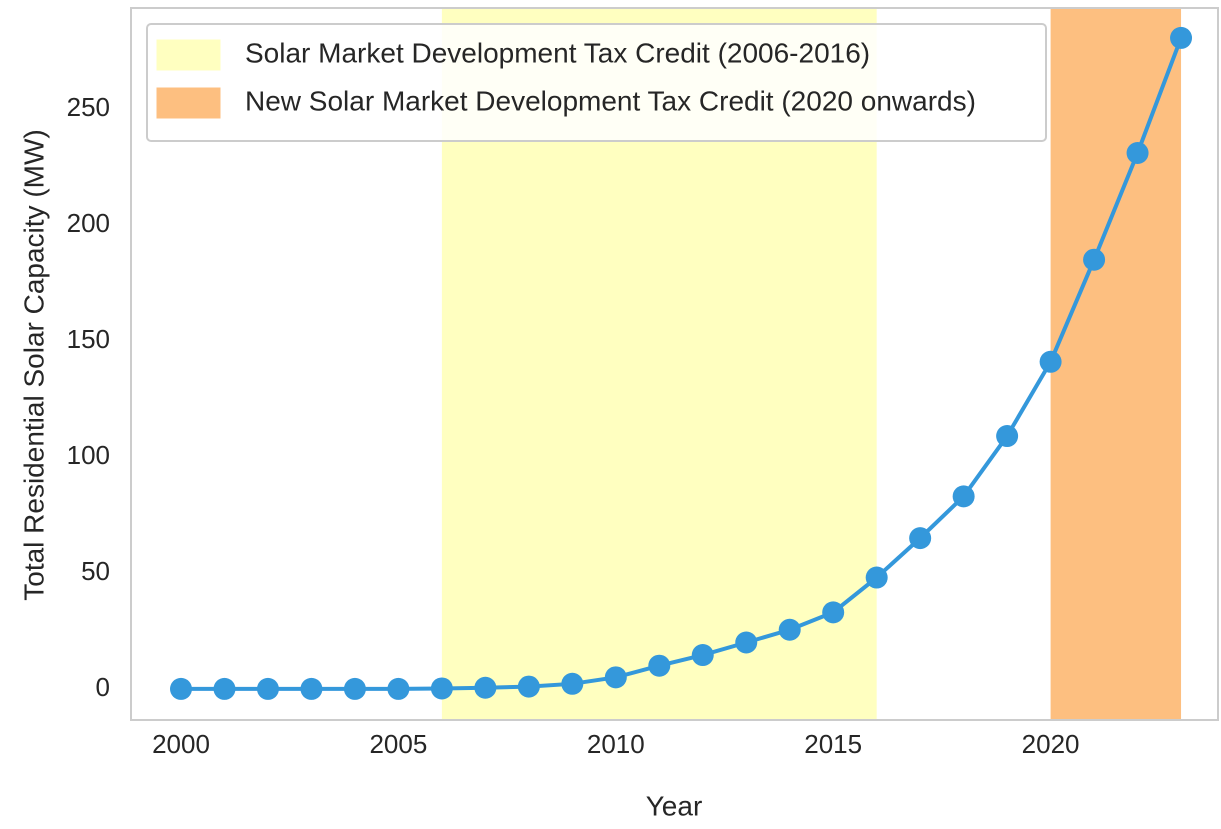 The image size is (1221, 829). Describe the element at coordinates (103, 687) in the screenshot. I see `y-tick-label: 0` at that location.